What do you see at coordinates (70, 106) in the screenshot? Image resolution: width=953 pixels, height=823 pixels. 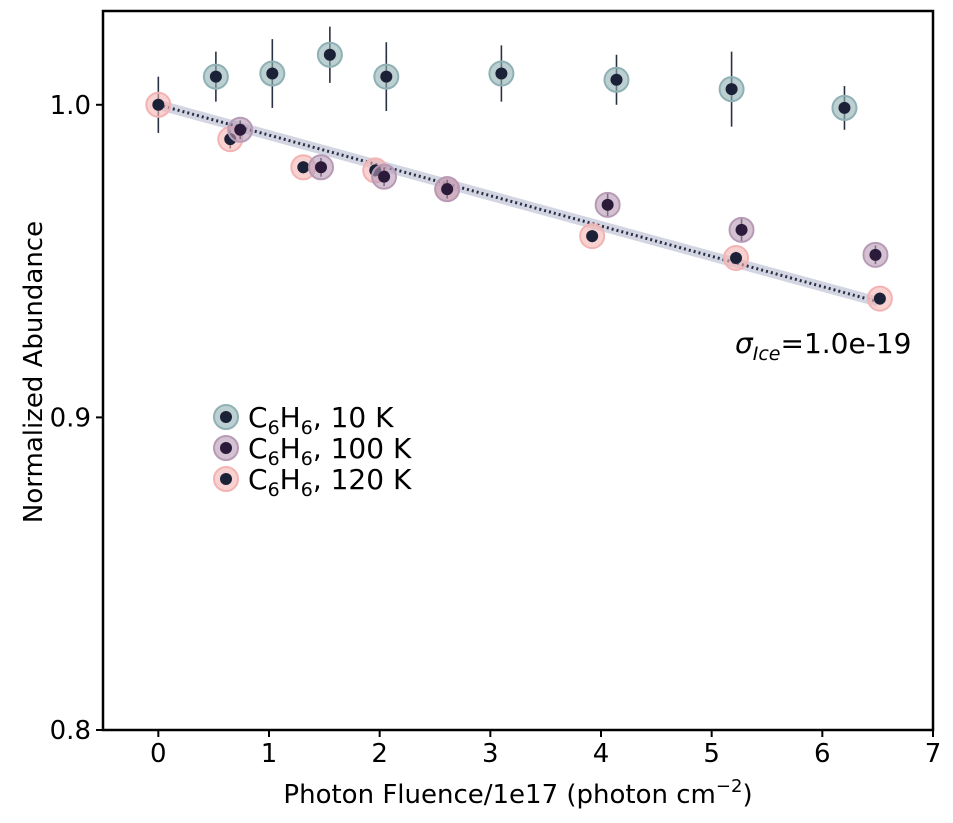 I see `y-tick-label: 1.0` at bounding box center [70, 106].